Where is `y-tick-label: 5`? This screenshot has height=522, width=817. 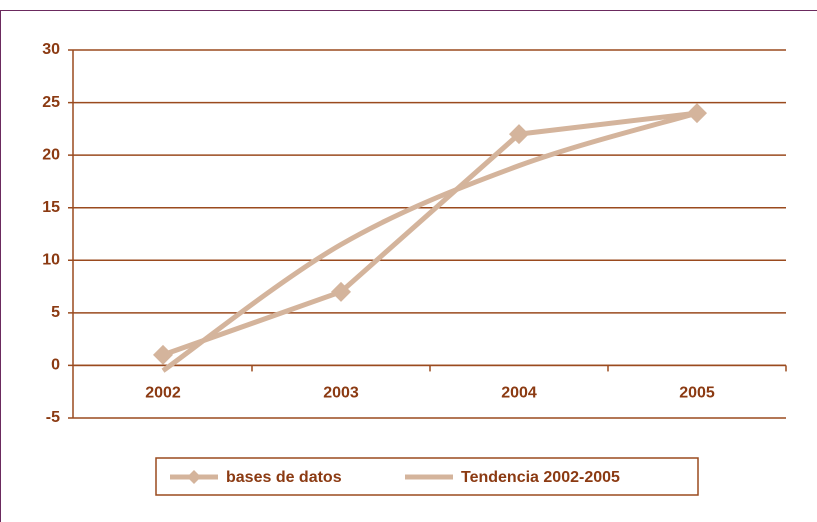
y-tick-label: 5 is located at coordinates (55, 312).